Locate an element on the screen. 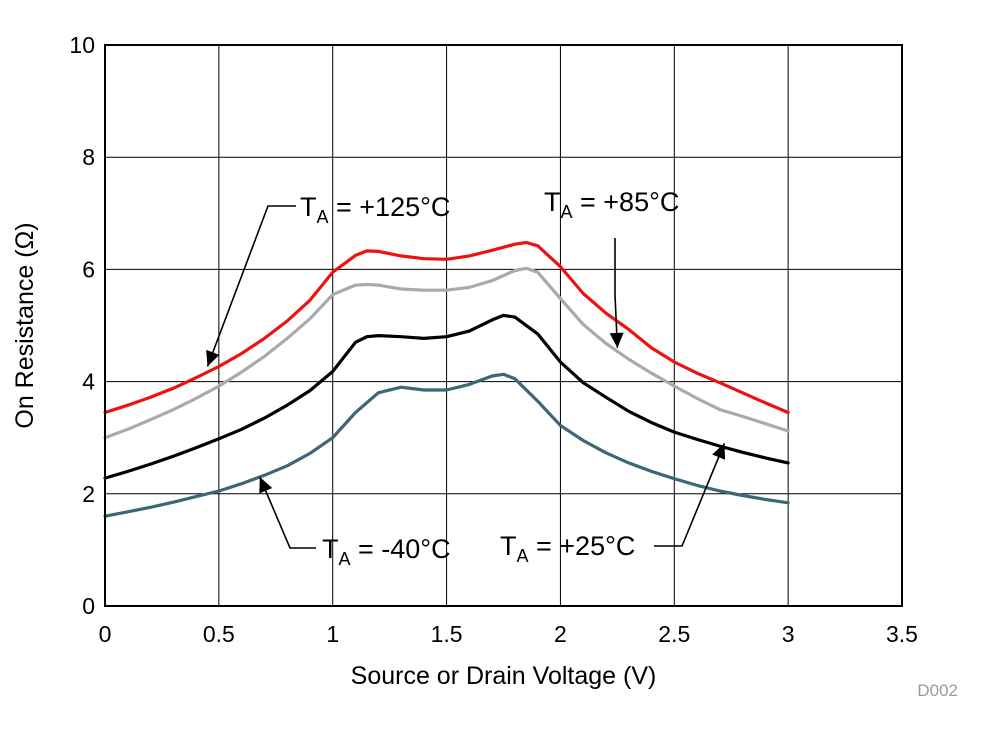  x-axis-title: Source or Drain Voltage (V) is located at coordinates (504, 676).